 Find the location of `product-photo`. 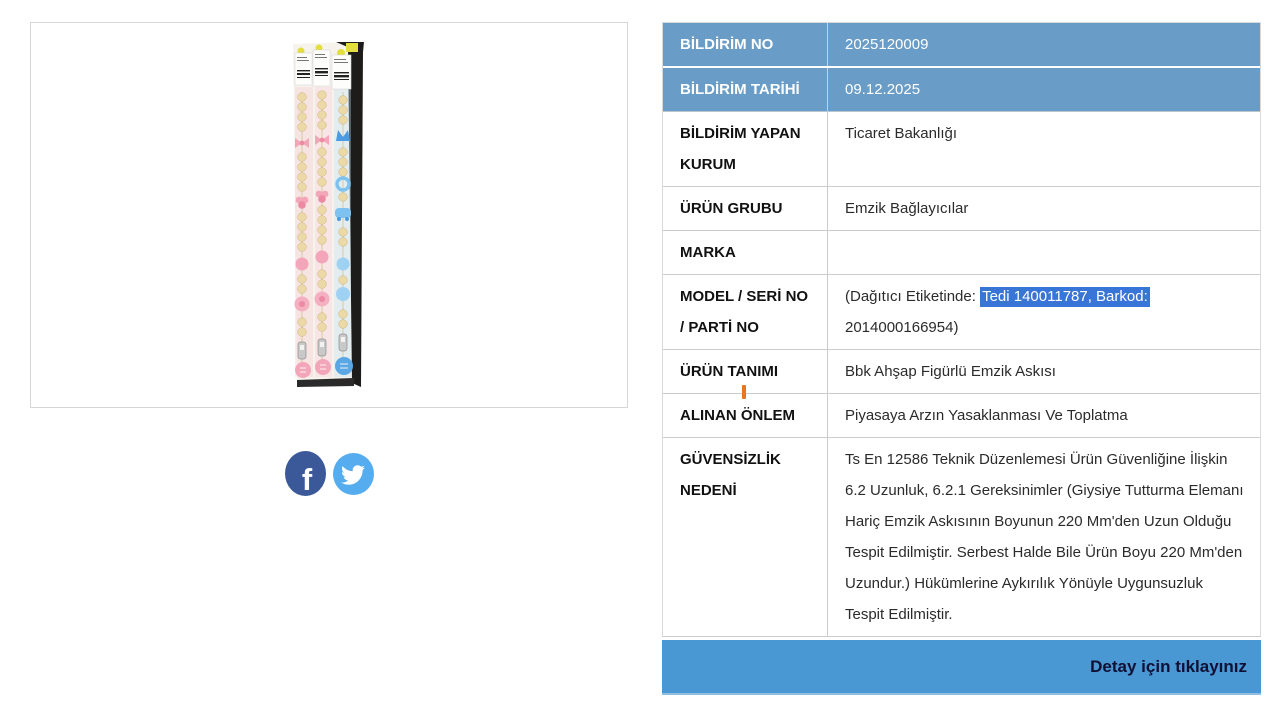

product-photo is located at coordinates (328, 214).